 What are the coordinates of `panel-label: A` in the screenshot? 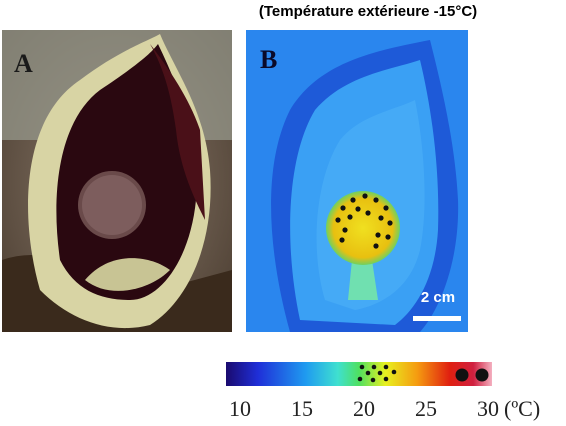 It's located at (23, 63).